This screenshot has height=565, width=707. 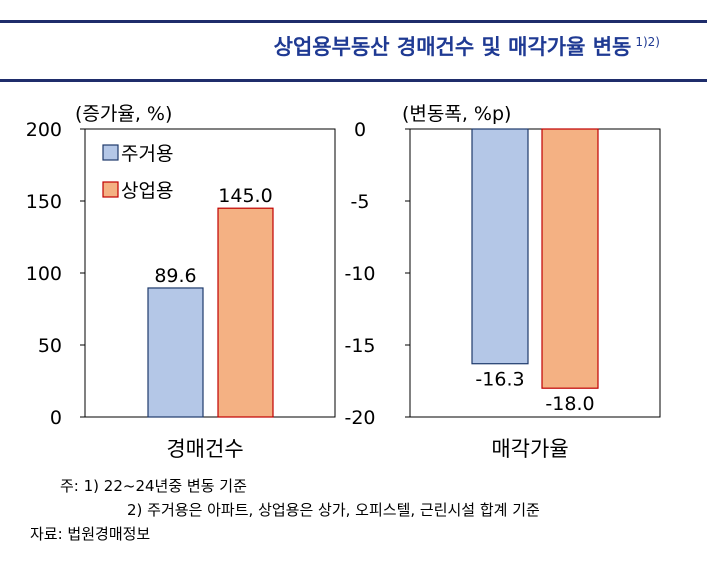 What do you see at coordinates (204, 449) in the screenshot?
I see `x-category-label: 경매건수` at bounding box center [204, 449].